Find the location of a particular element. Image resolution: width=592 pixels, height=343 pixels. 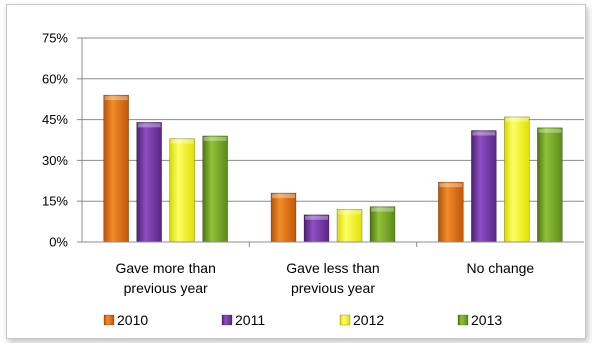

legend-label-2011: 2011 is located at coordinates (250, 320).